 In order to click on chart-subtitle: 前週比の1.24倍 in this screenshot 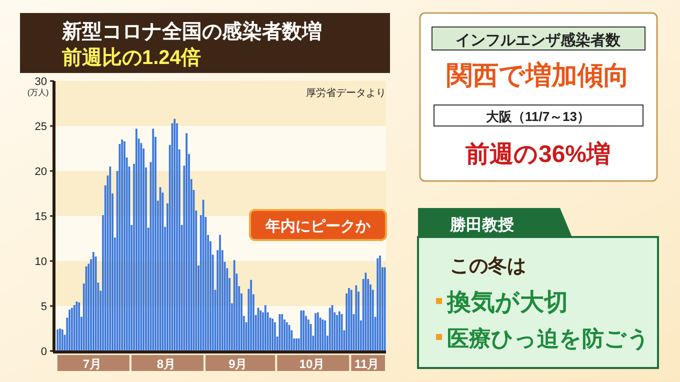, I will do `click(131, 57)`.